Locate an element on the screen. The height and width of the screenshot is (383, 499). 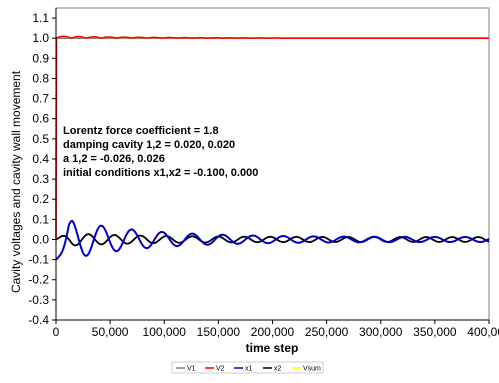
y-tick-label: 0.9 is located at coordinates (40, 58).